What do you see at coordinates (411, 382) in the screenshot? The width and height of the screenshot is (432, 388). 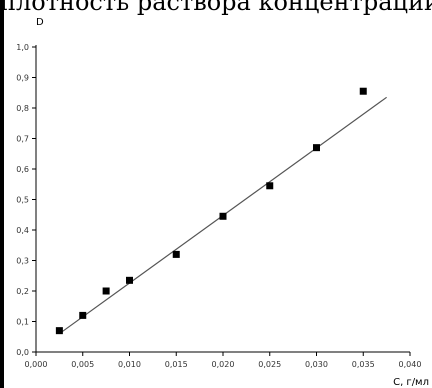 I see `x-axis-title: C, г/мл` at bounding box center [411, 382].